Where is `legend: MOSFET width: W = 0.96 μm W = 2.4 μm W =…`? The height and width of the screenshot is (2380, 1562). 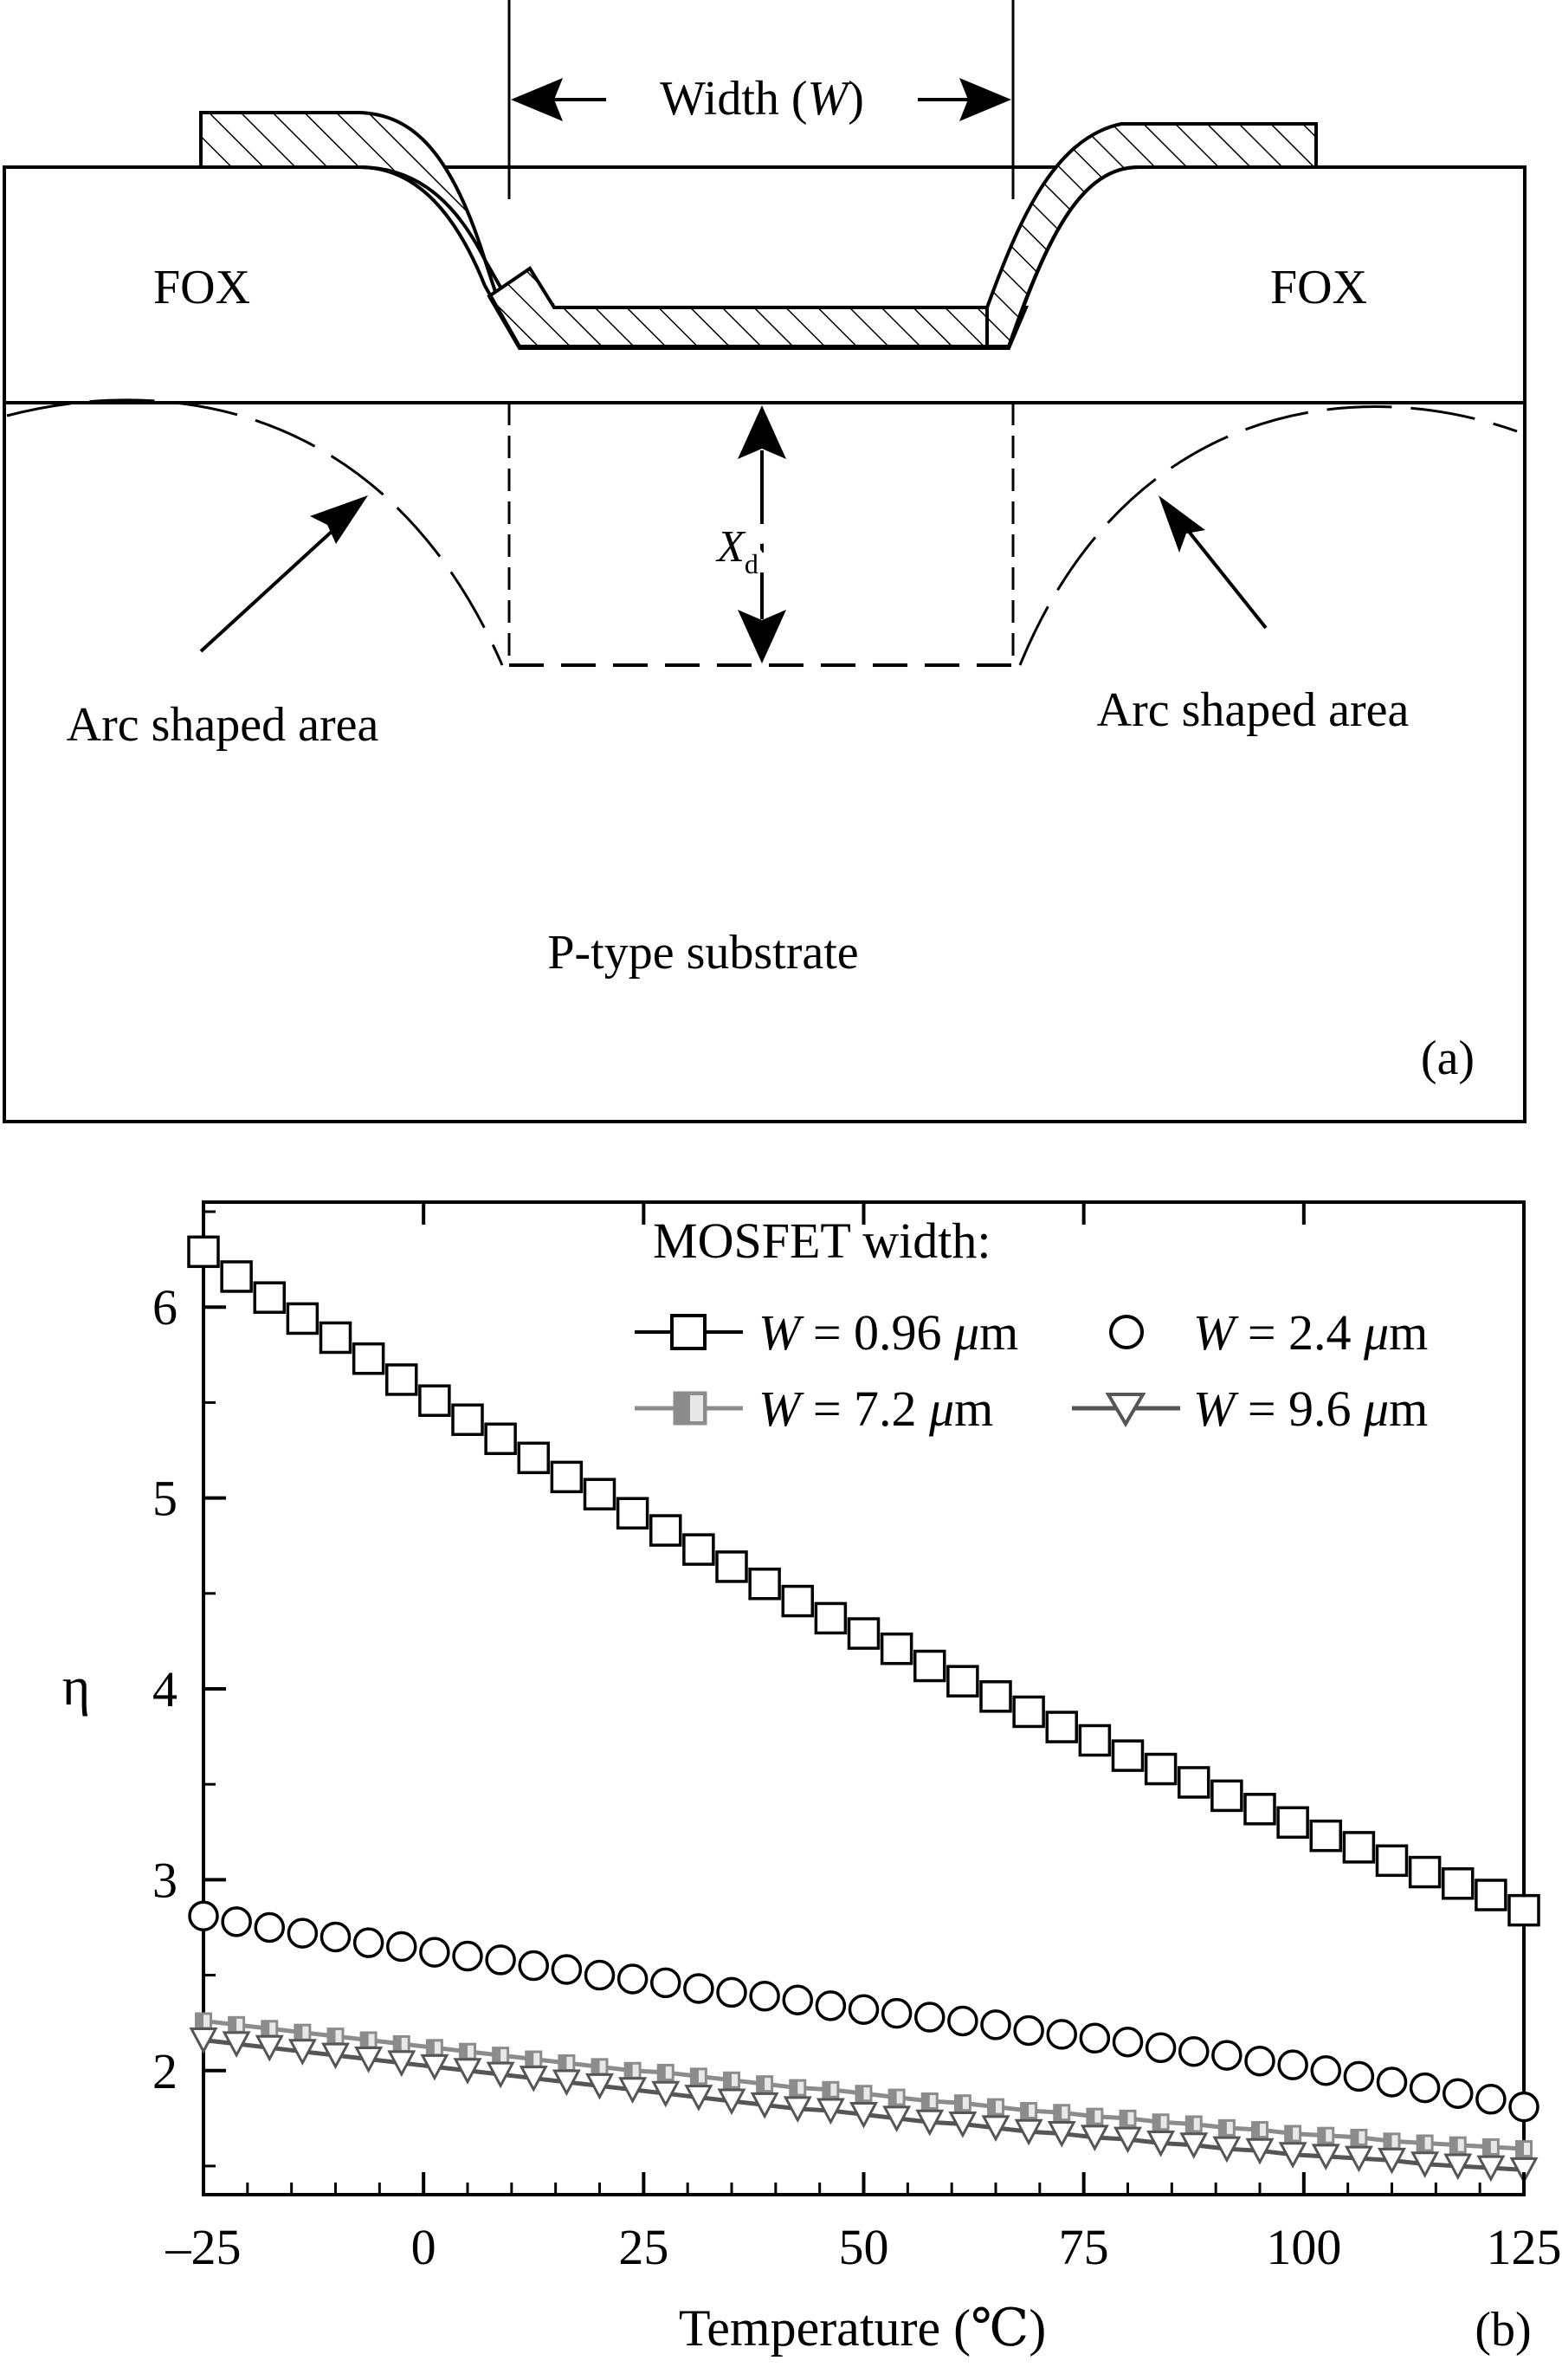
legend: MOSFET width: W = 0.96 μm W = 2.4 μm W =… is located at coordinates (1031, 1325).